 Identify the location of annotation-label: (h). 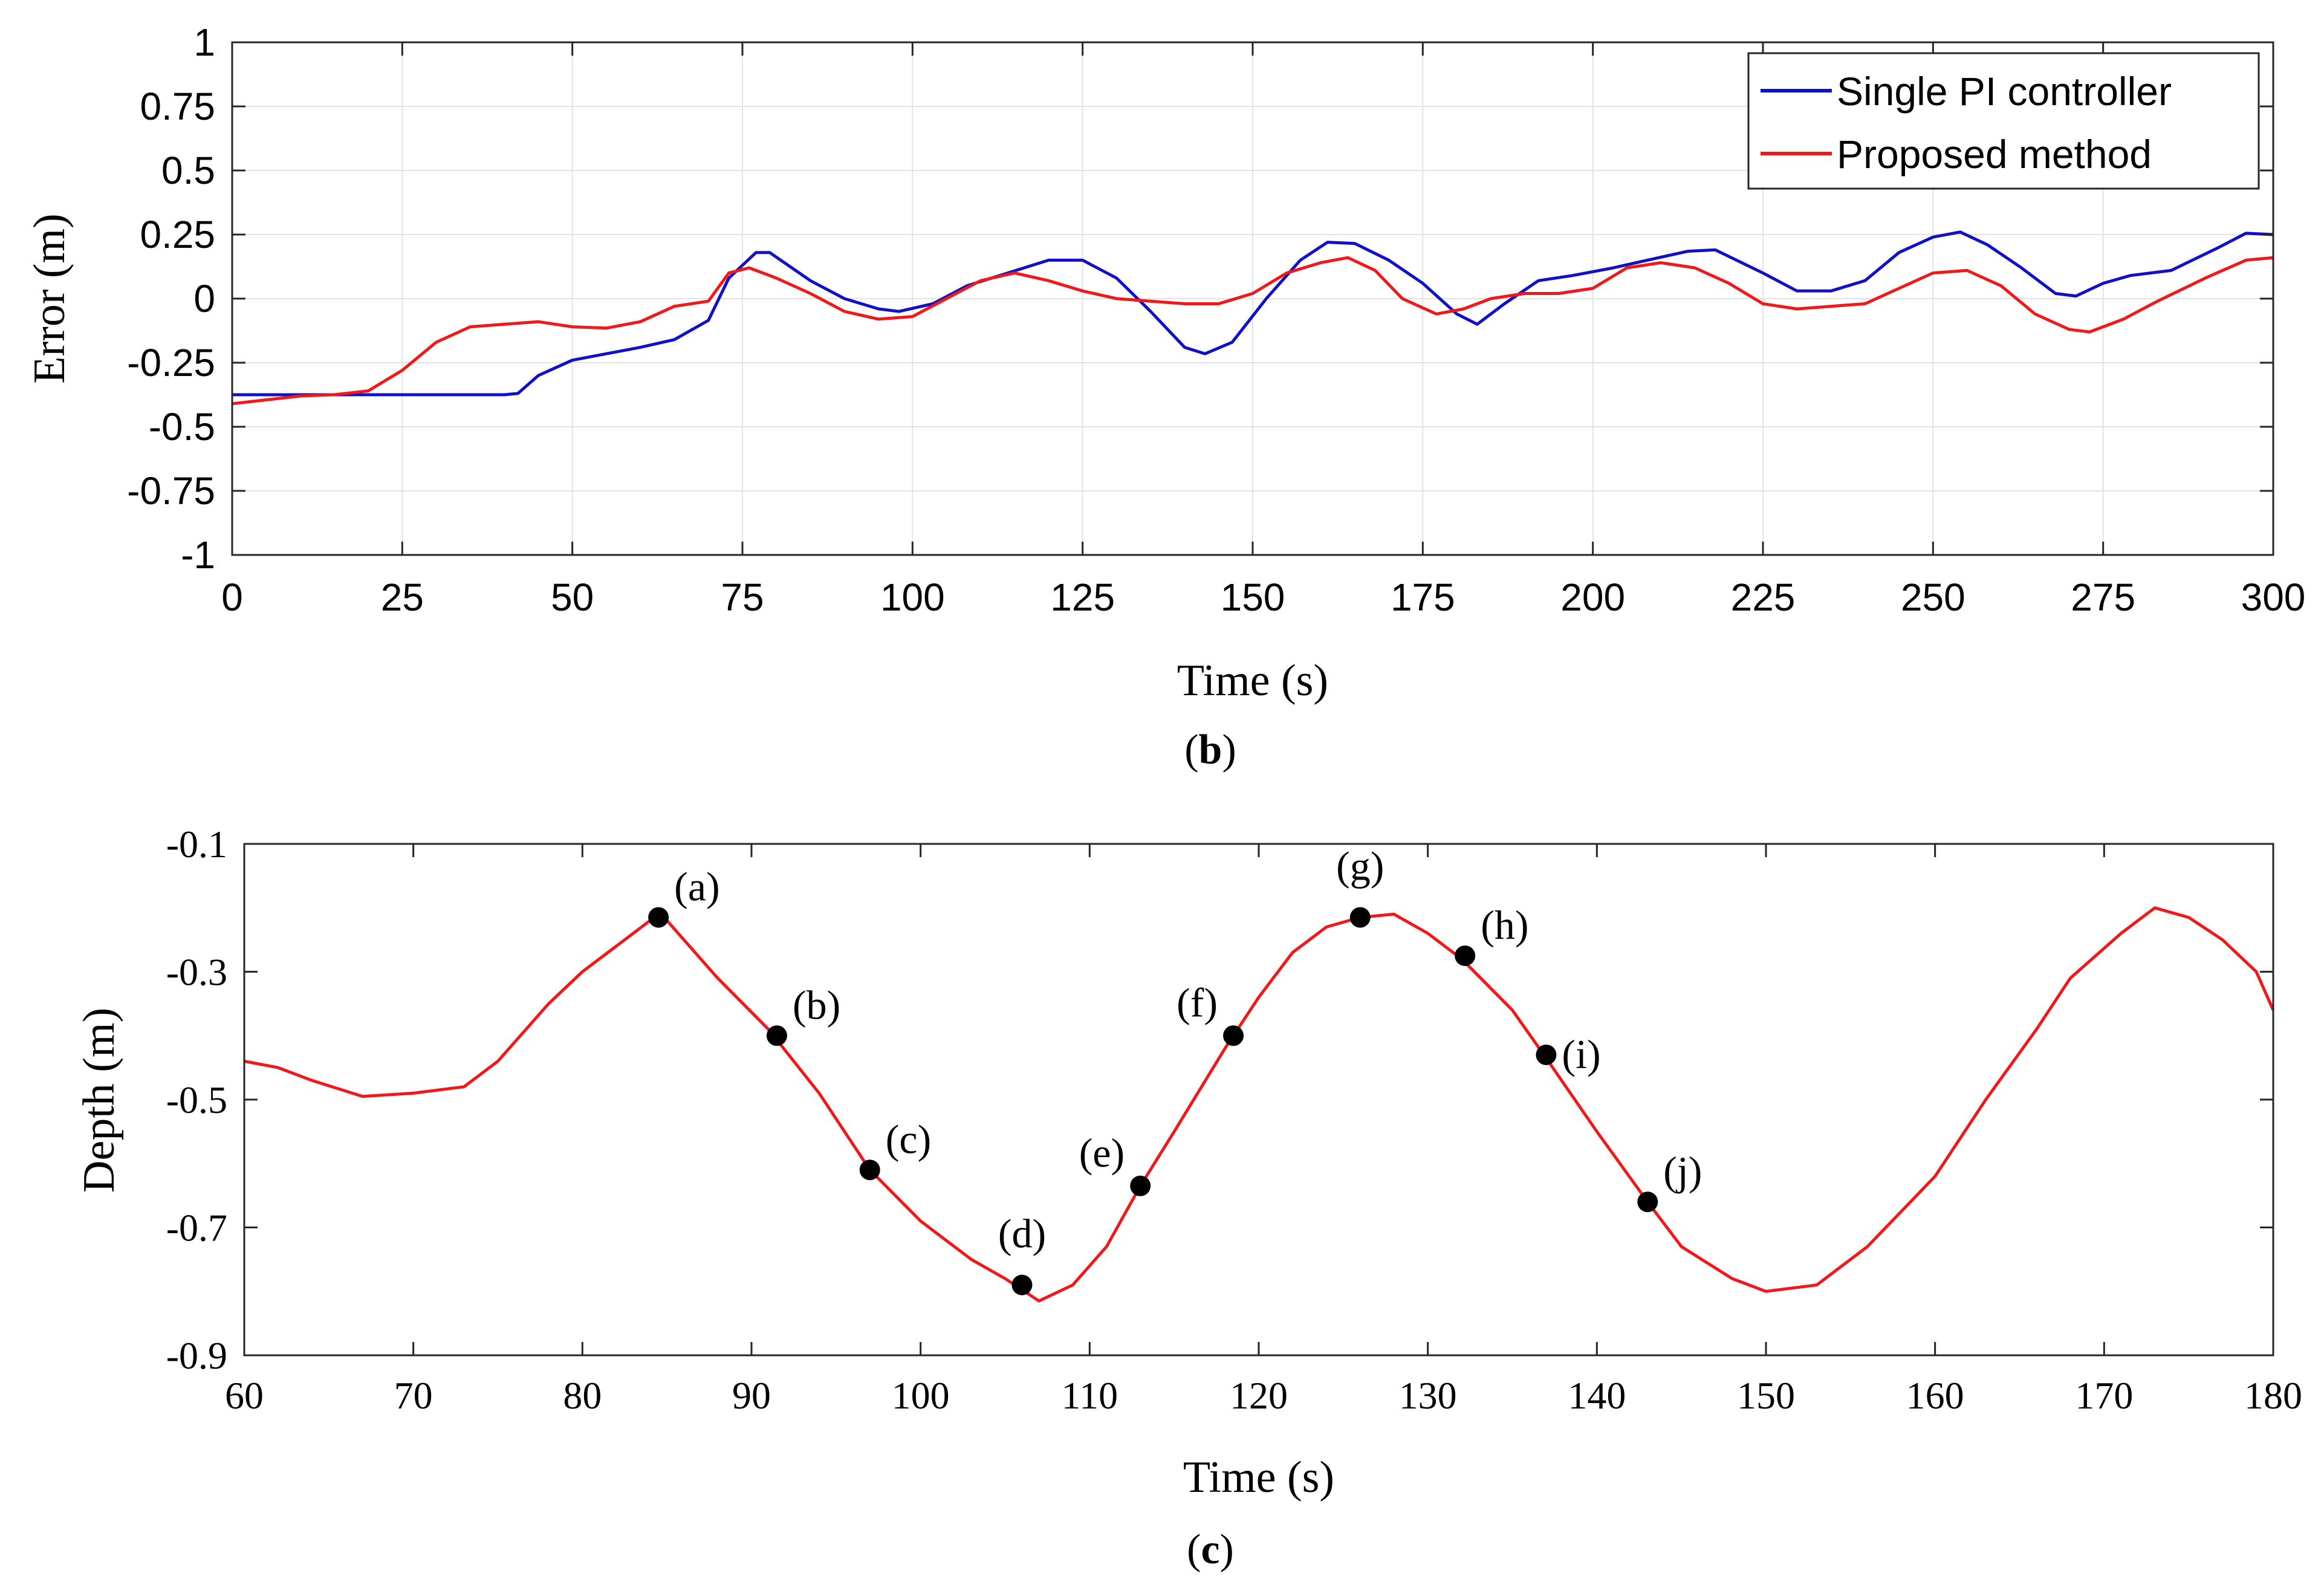
(1504, 925).